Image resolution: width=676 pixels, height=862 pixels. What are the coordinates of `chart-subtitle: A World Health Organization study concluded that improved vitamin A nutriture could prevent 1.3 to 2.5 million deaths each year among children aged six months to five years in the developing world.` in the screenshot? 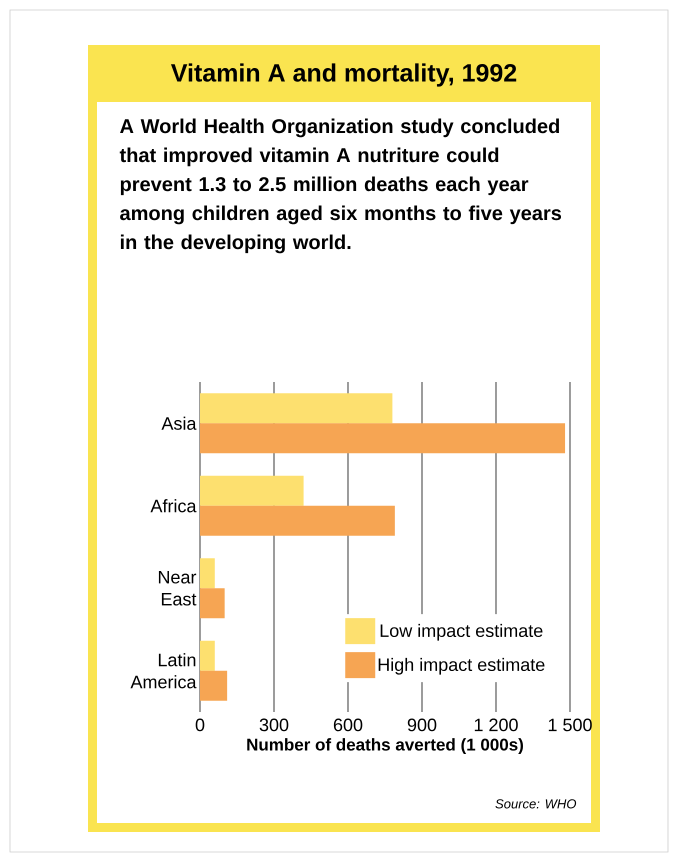 It's located at (341, 186).